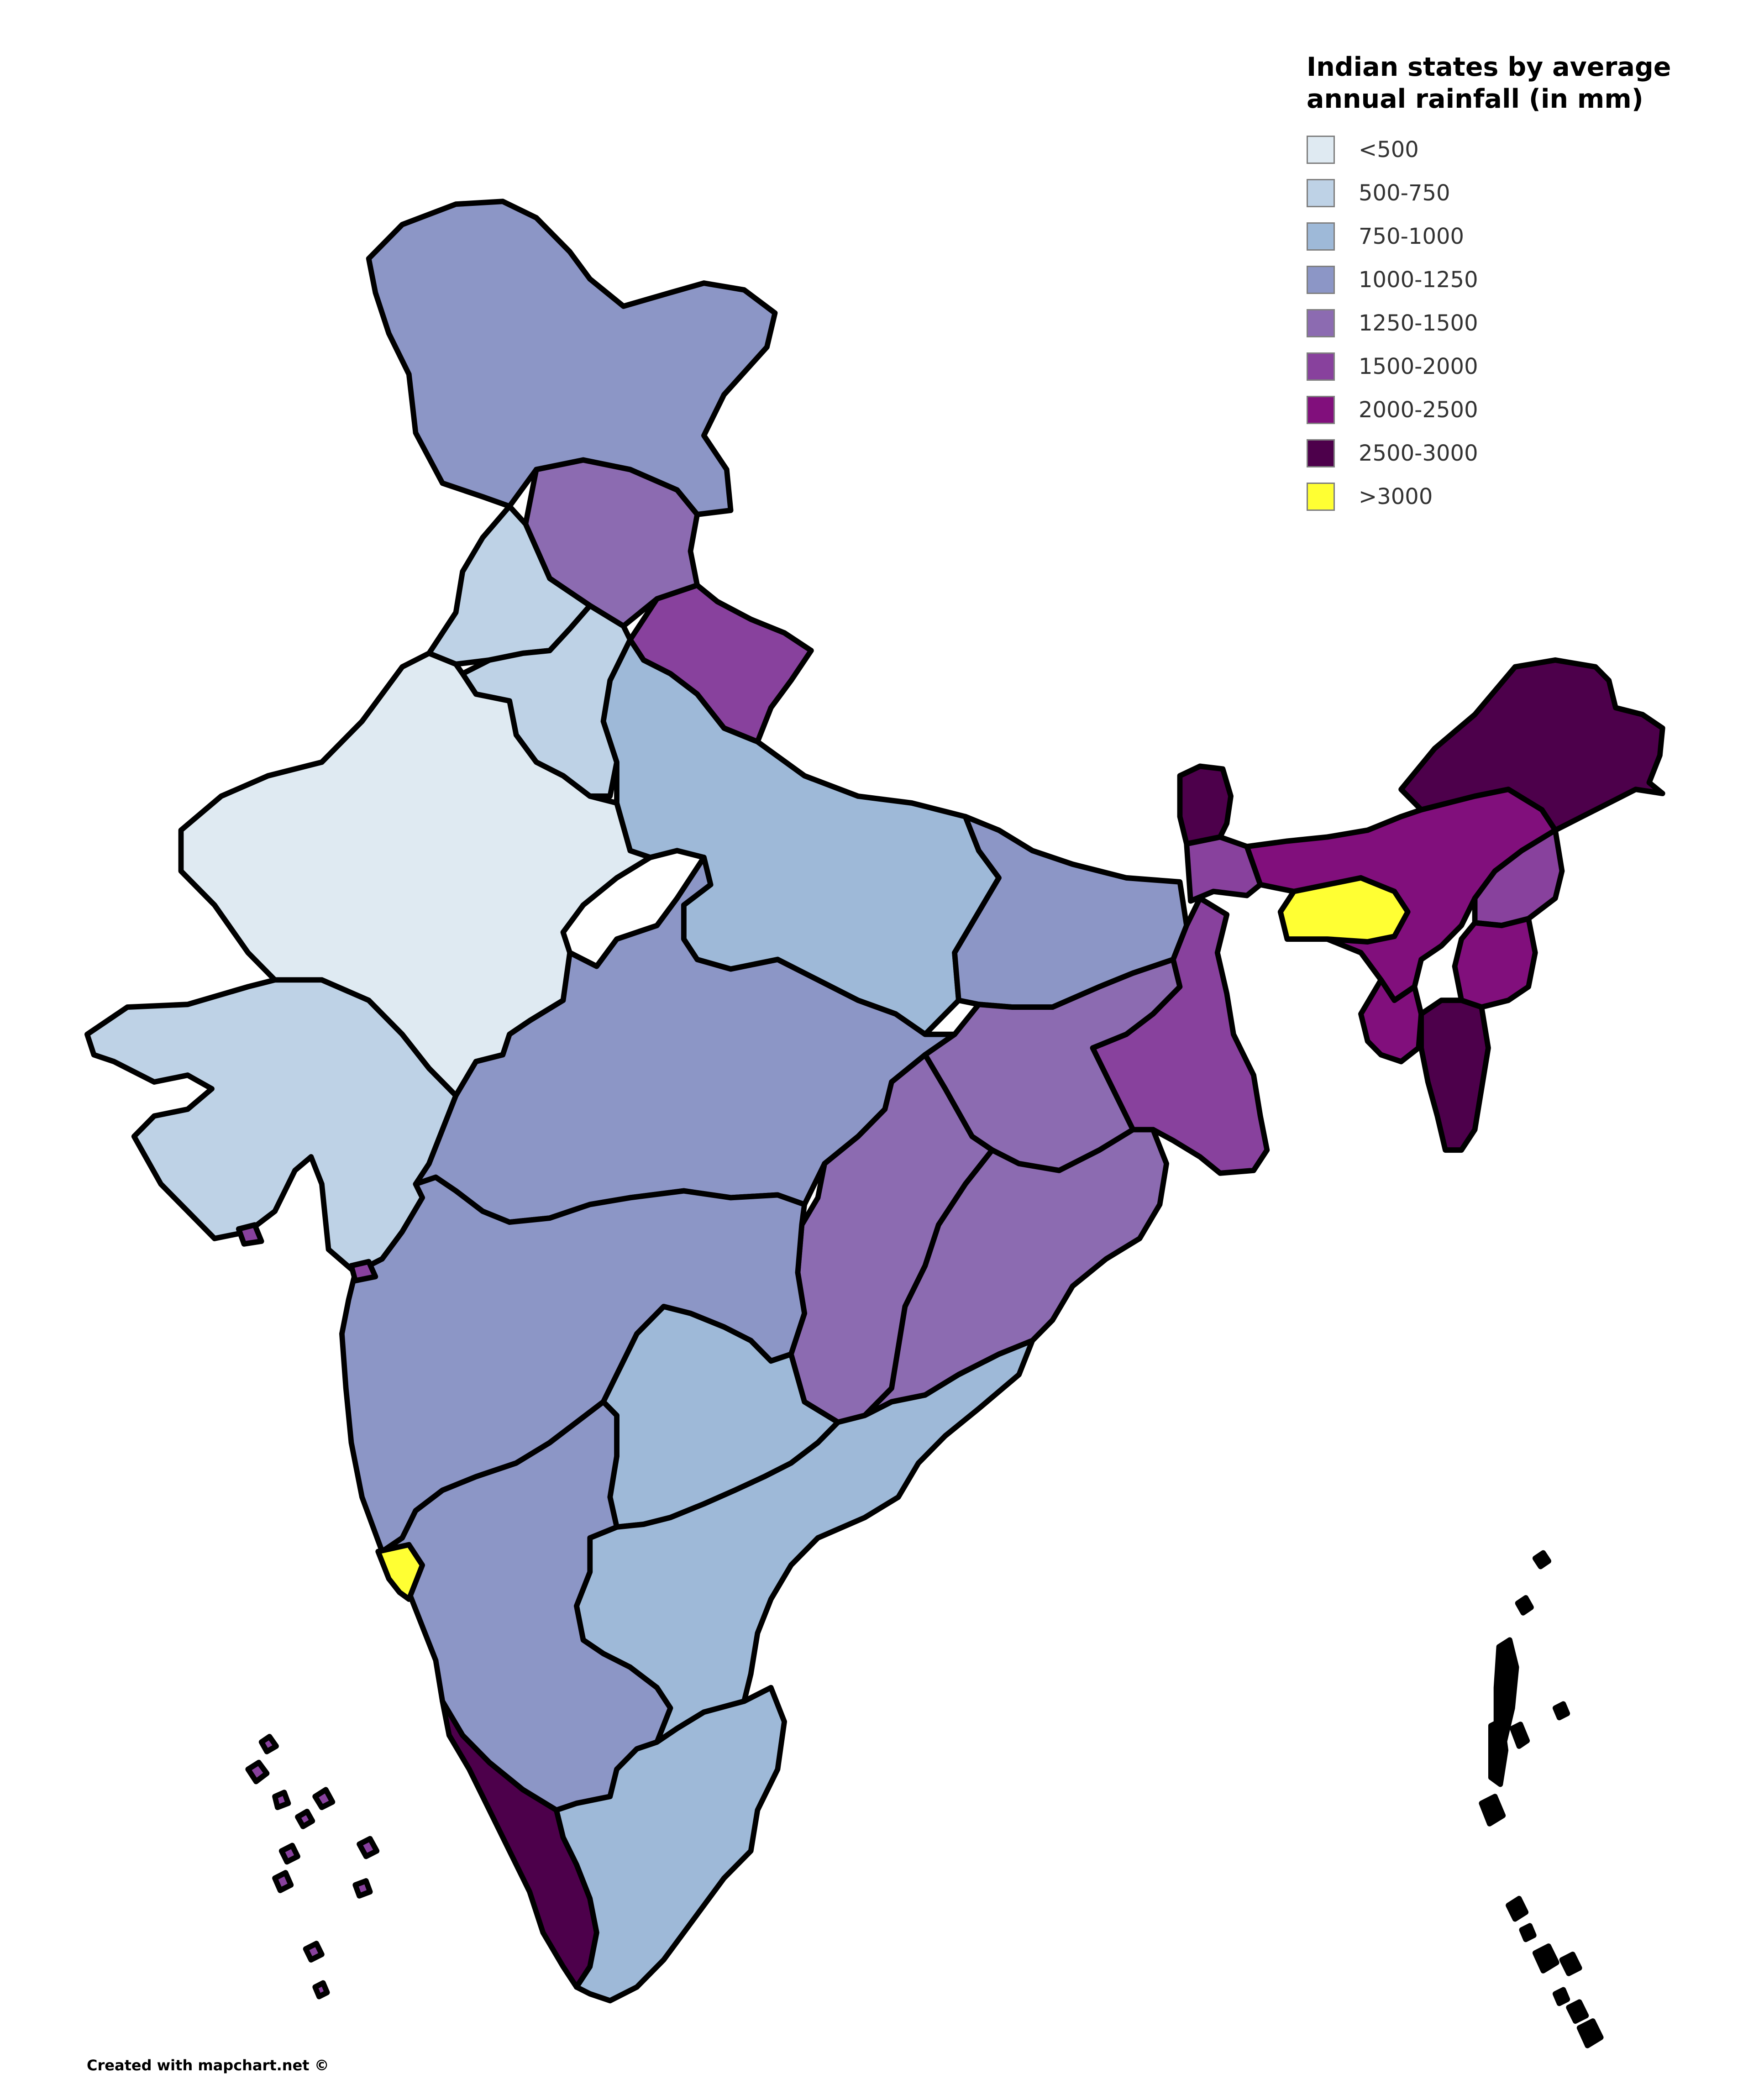 The width and height of the screenshot is (1743, 2100). I want to click on legend-item: 2500-3000, so click(1512, 453).